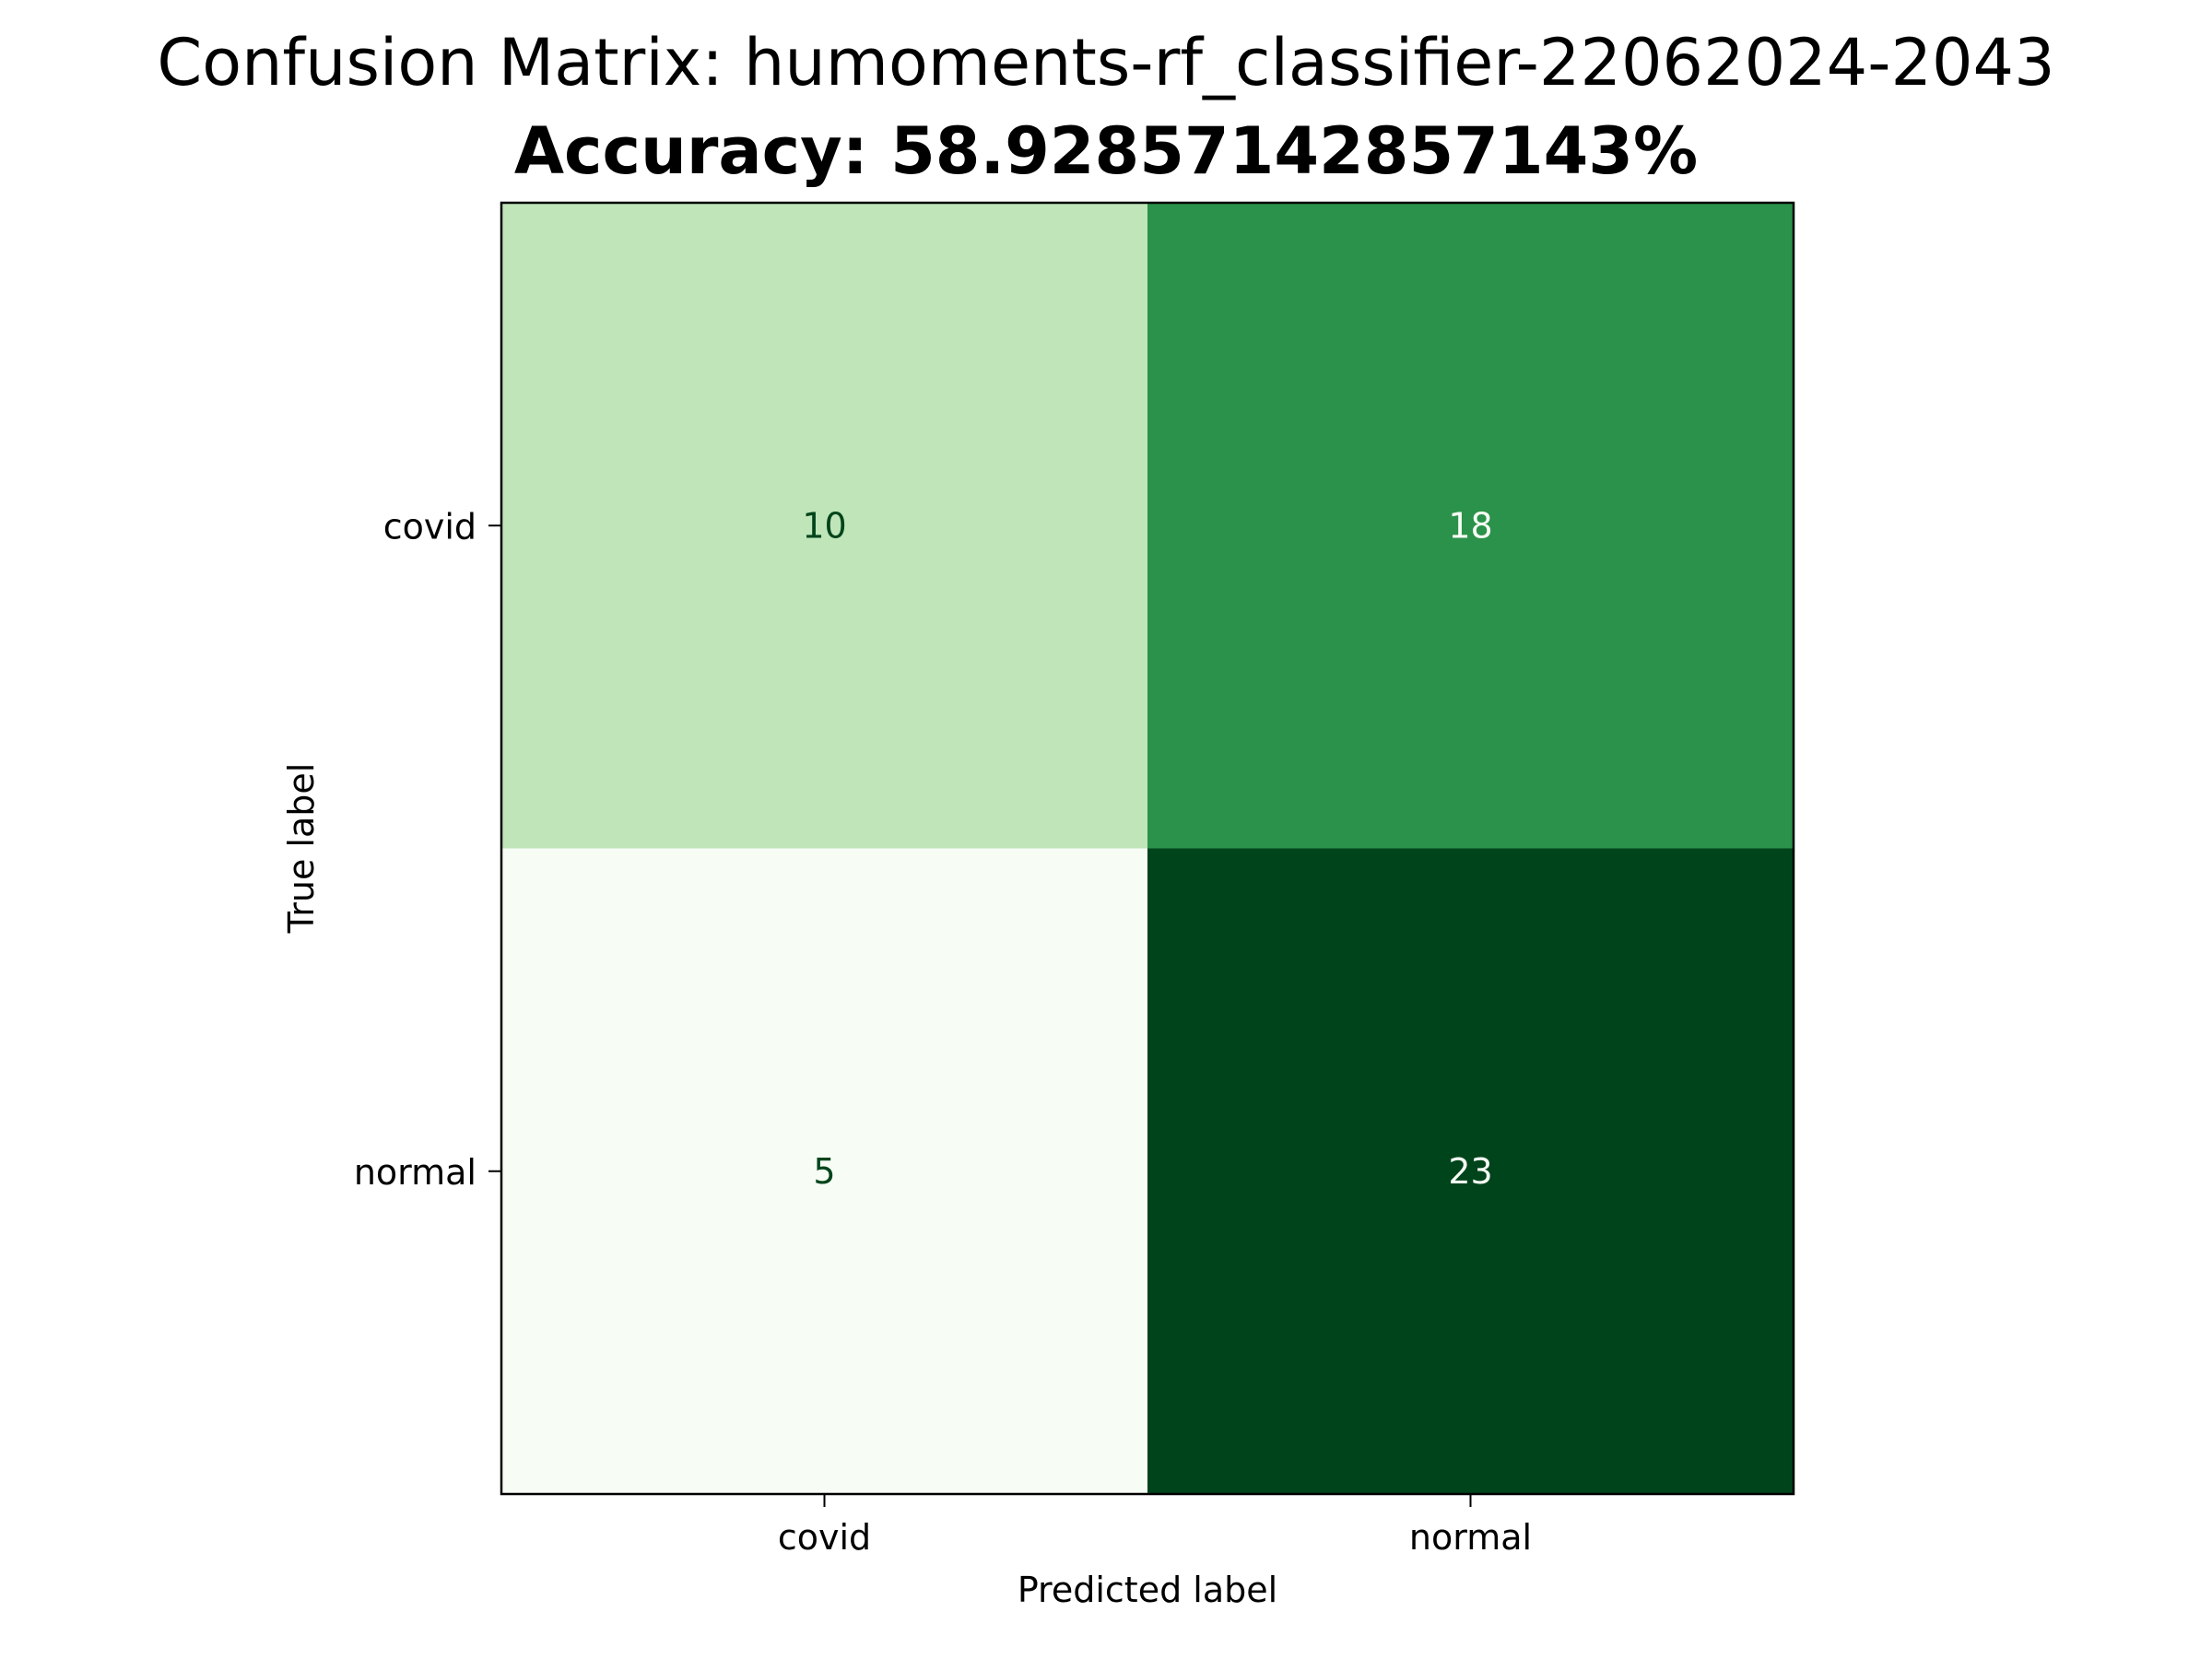 Image resolution: width=2212 pixels, height=1659 pixels. I want to click on cell-value-covid-covid: 10, so click(824, 525).